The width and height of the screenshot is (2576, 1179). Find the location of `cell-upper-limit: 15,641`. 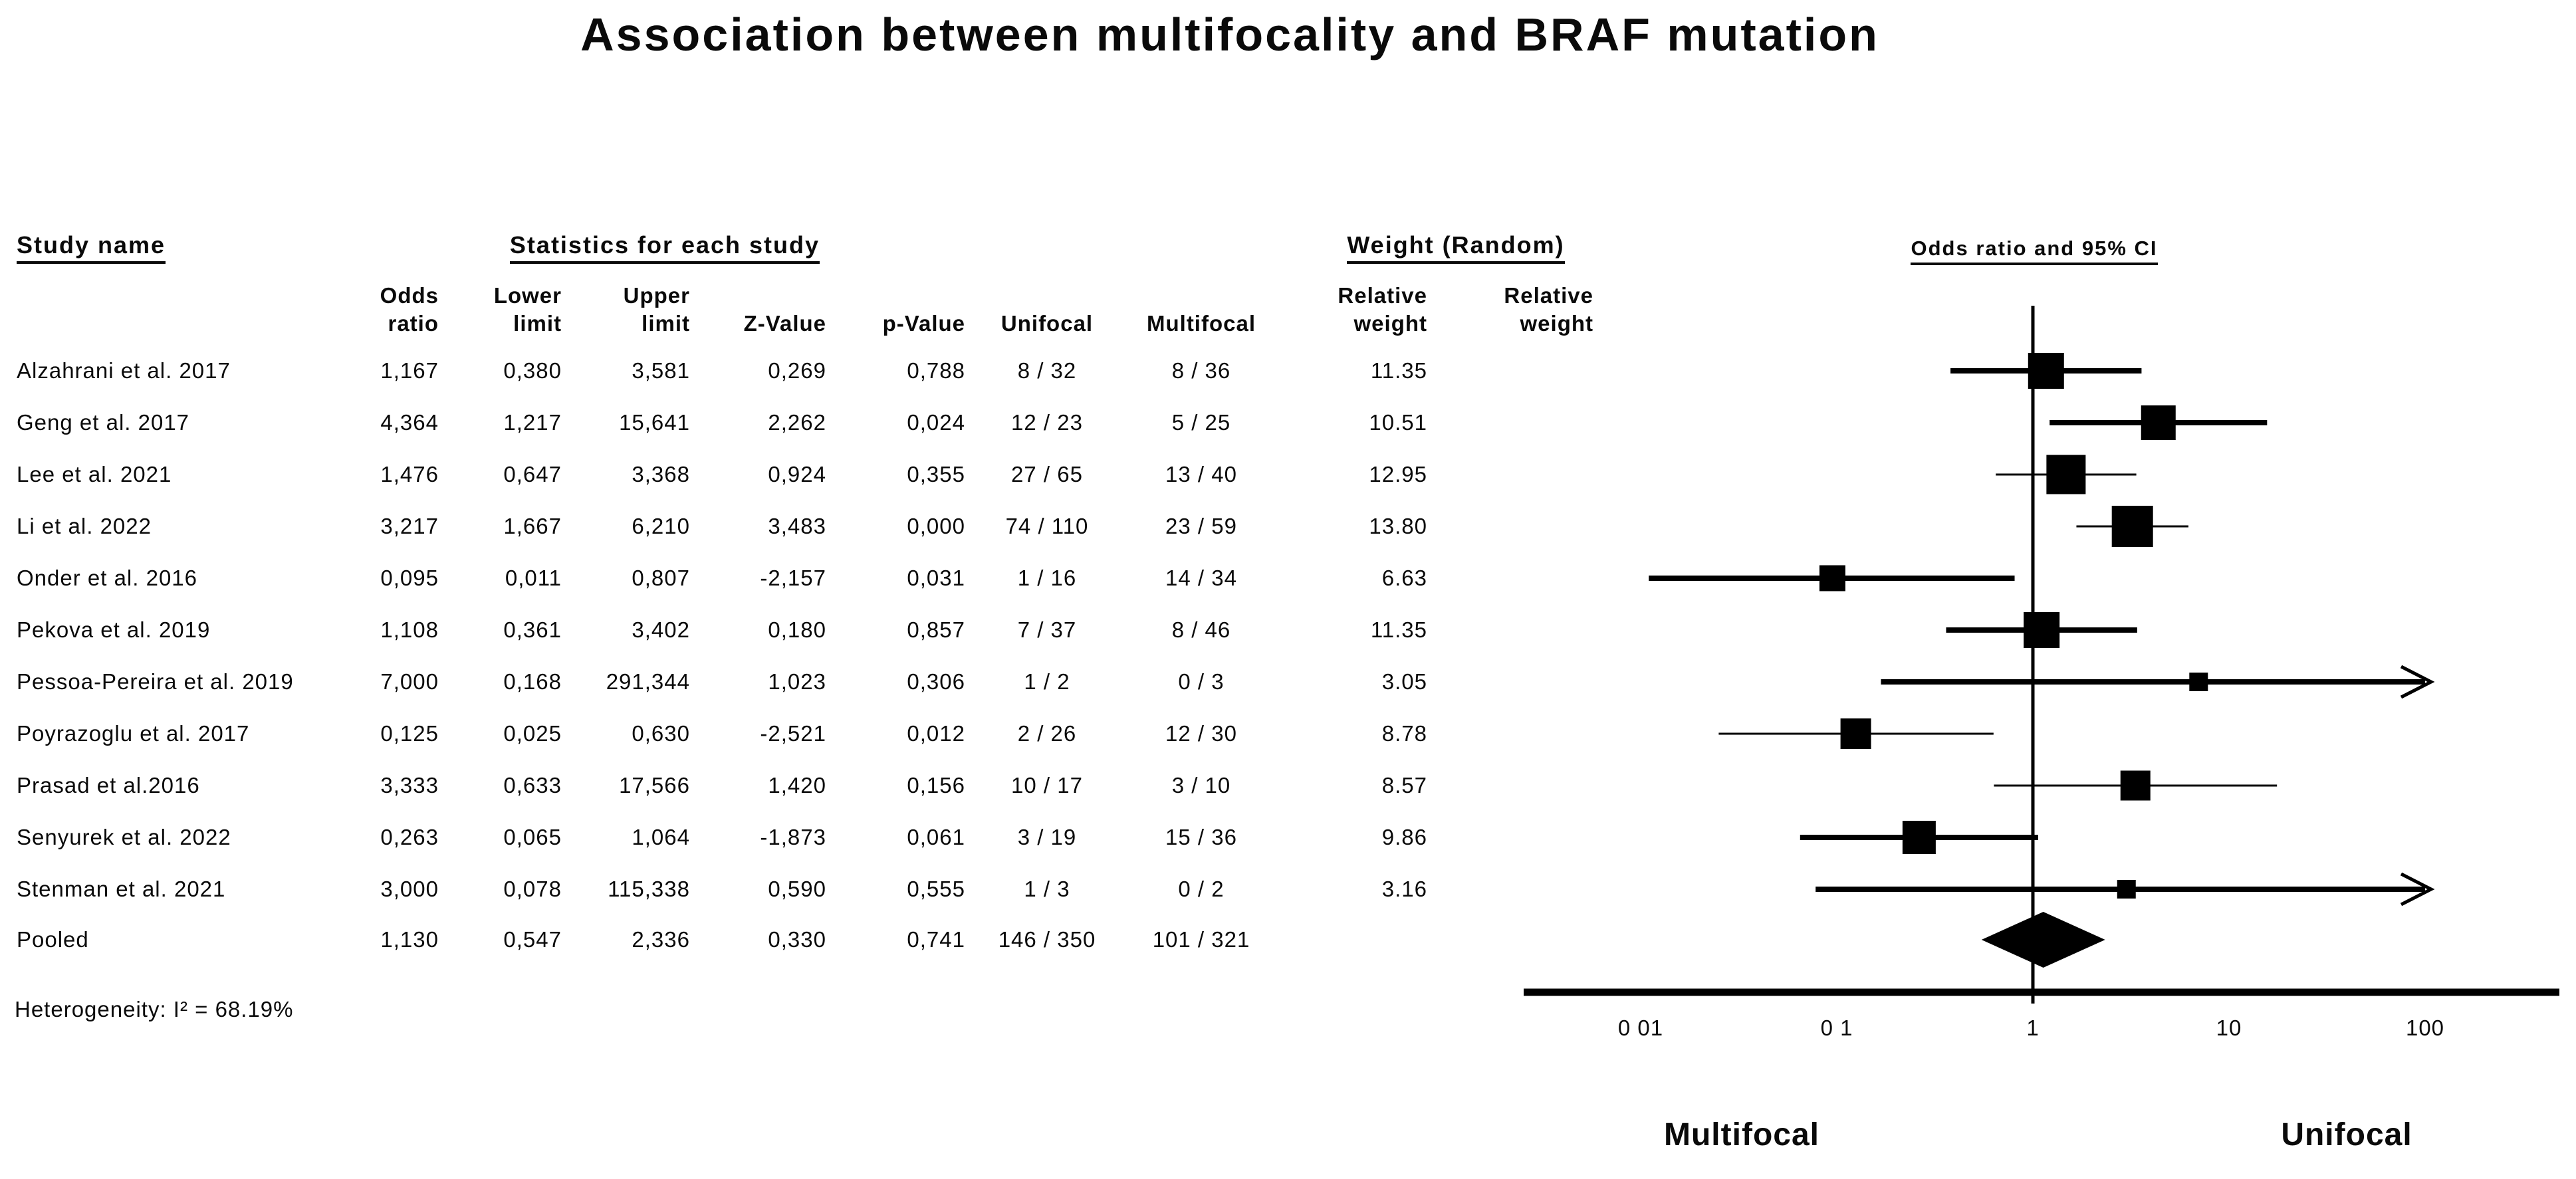

cell-upper-limit: 15,641 is located at coordinates (654, 422).